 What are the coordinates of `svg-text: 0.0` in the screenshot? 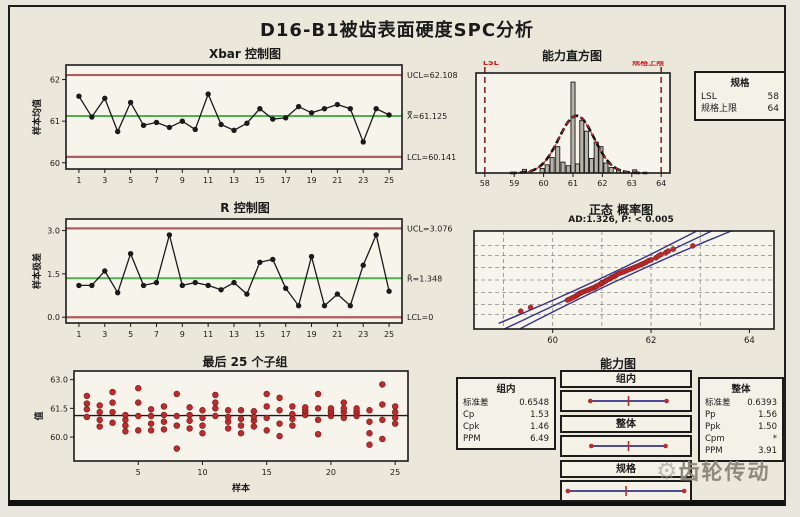 It's located at (53, 317).